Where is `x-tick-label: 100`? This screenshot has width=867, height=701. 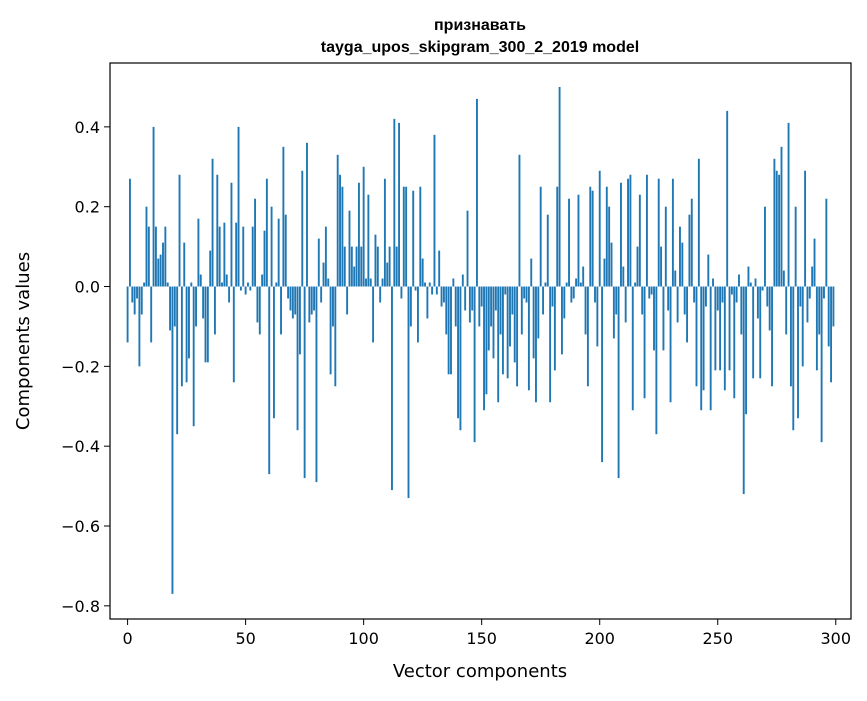
x-tick-label: 100 is located at coordinates (363, 638).